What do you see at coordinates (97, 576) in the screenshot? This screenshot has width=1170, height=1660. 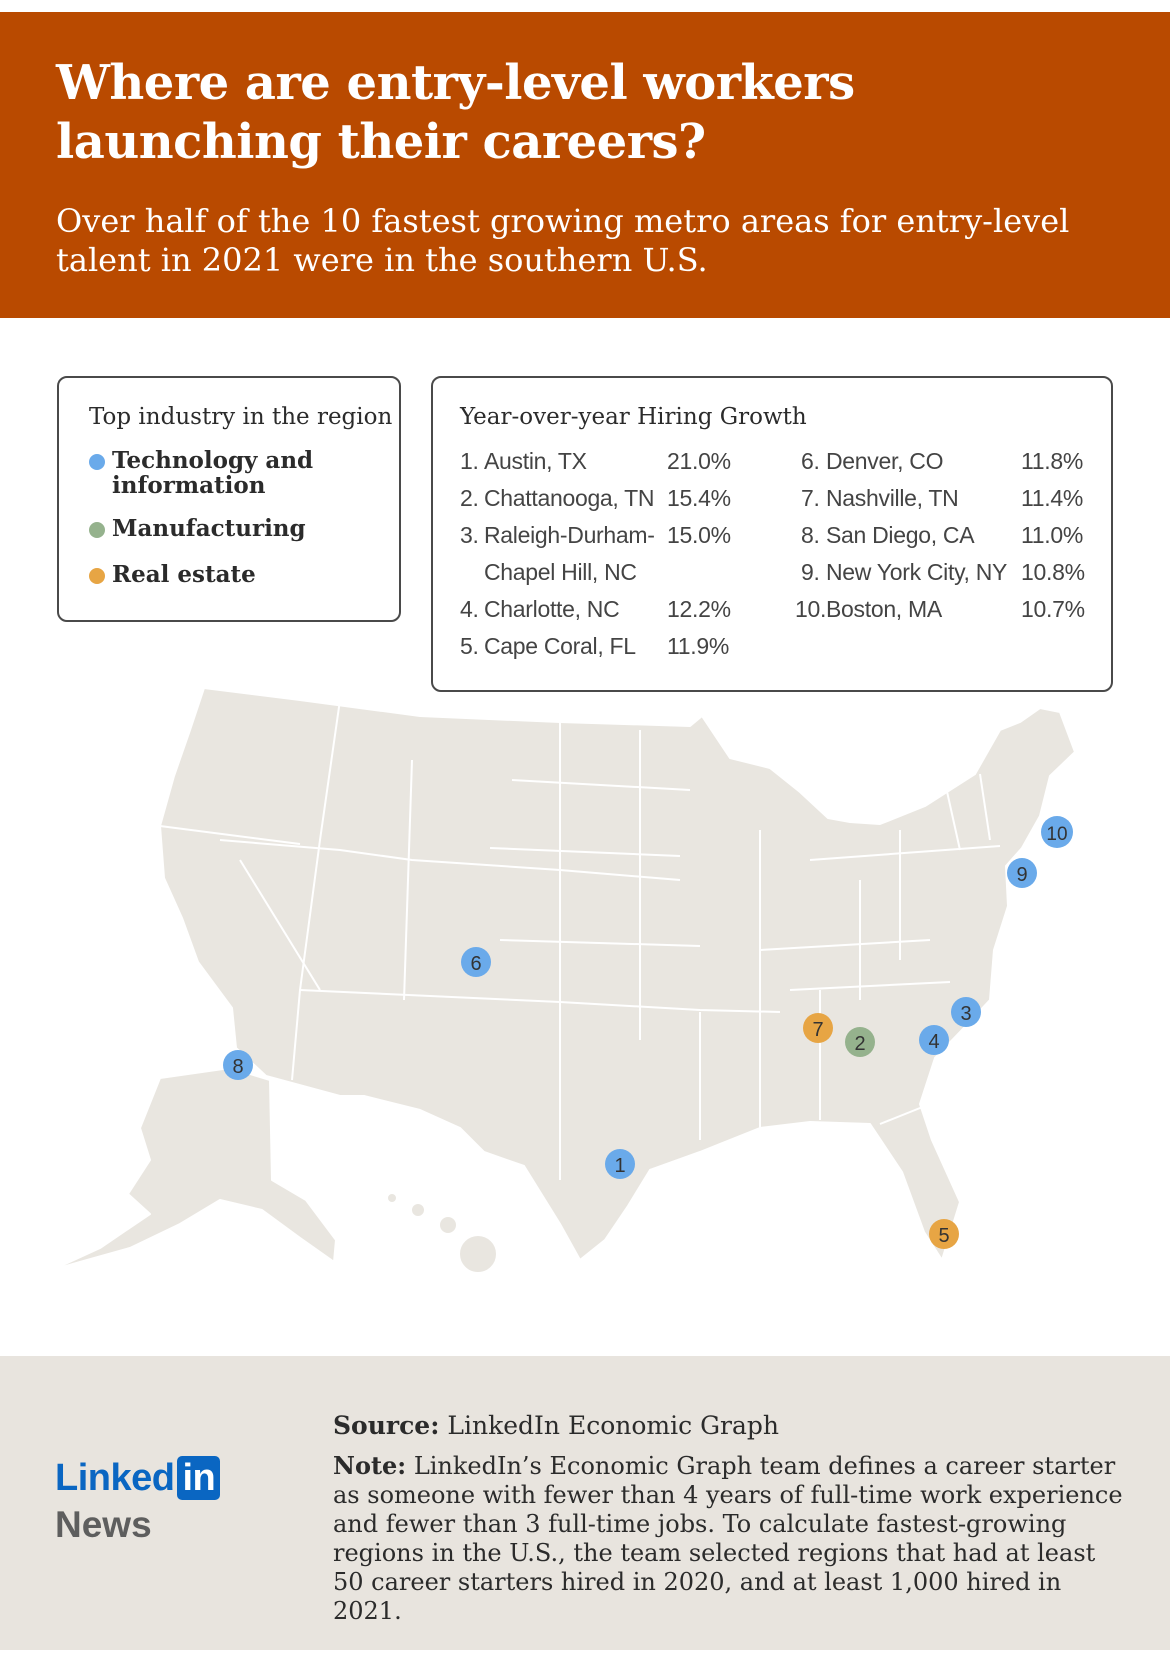 I see `orange-dot-icon` at bounding box center [97, 576].